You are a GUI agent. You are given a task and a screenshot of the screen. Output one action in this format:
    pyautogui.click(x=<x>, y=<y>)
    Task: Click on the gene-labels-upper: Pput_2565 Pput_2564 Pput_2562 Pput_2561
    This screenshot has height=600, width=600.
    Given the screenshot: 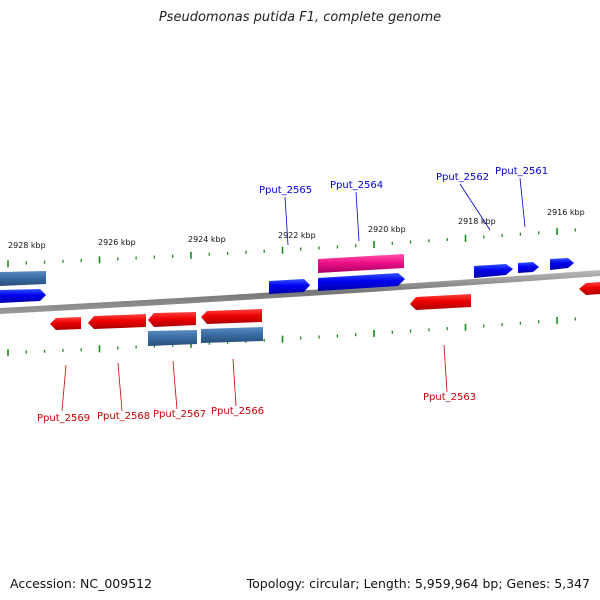 What is the action you would take?
    pyautogui.click(x=403, y=181)
    